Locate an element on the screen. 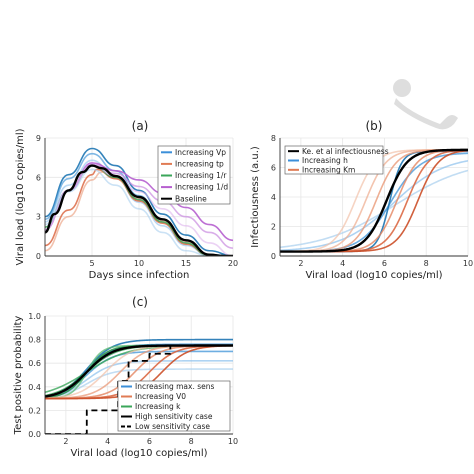 The width and height of the screenshot is (474, 474). panel-c-title: (c) is located at coordinates (140, 302).